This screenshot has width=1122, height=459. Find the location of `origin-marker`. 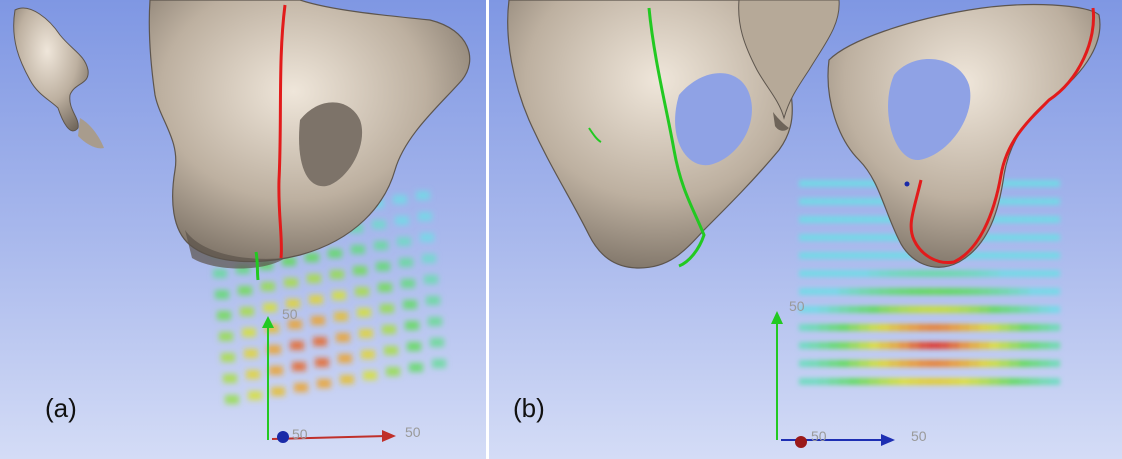

origin-marker is located at coordinates (283, 437).